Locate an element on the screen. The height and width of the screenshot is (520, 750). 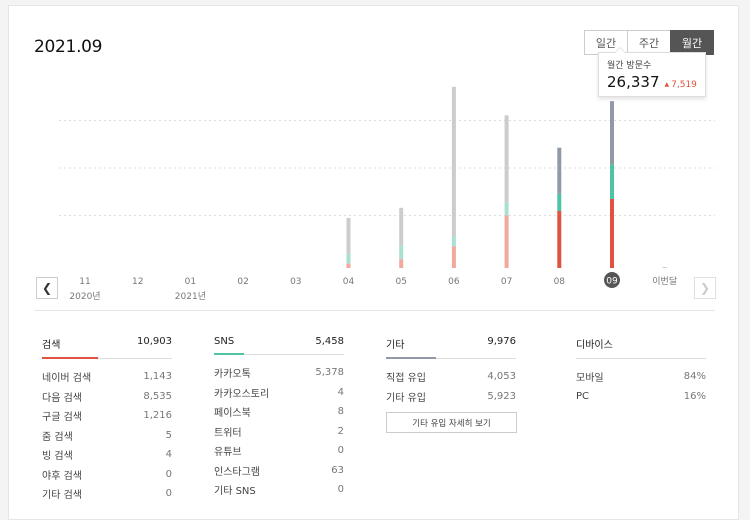
tooltip-label: 월간 방문수 is located at coordinates (629, 66).